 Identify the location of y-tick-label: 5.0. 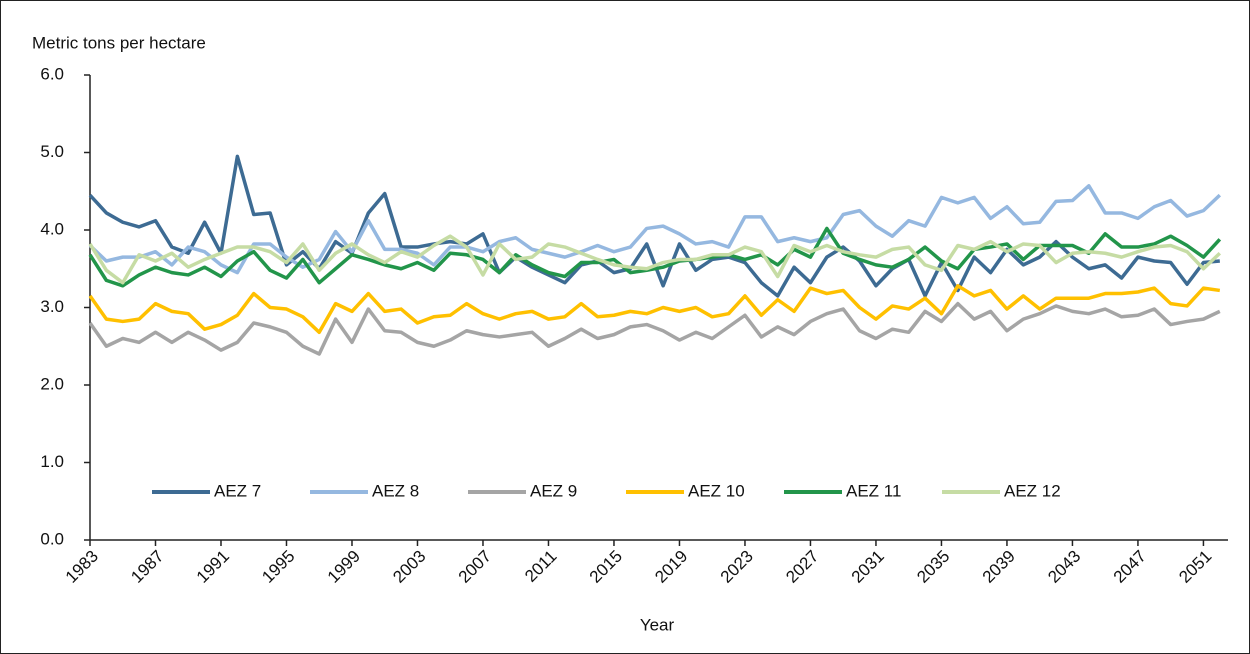
(52, 151).